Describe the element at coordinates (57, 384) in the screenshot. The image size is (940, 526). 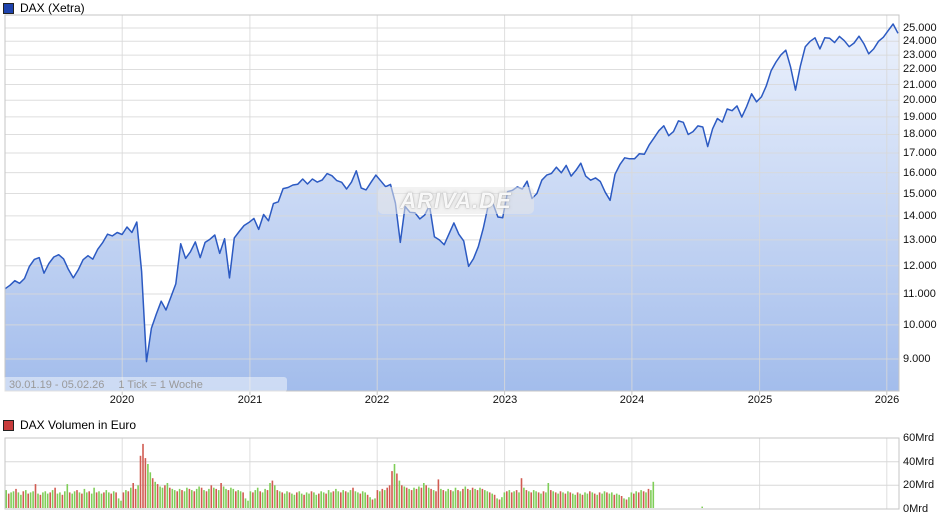
I see `date-range-text: 30.01.19 - 05.02.26` at that location.